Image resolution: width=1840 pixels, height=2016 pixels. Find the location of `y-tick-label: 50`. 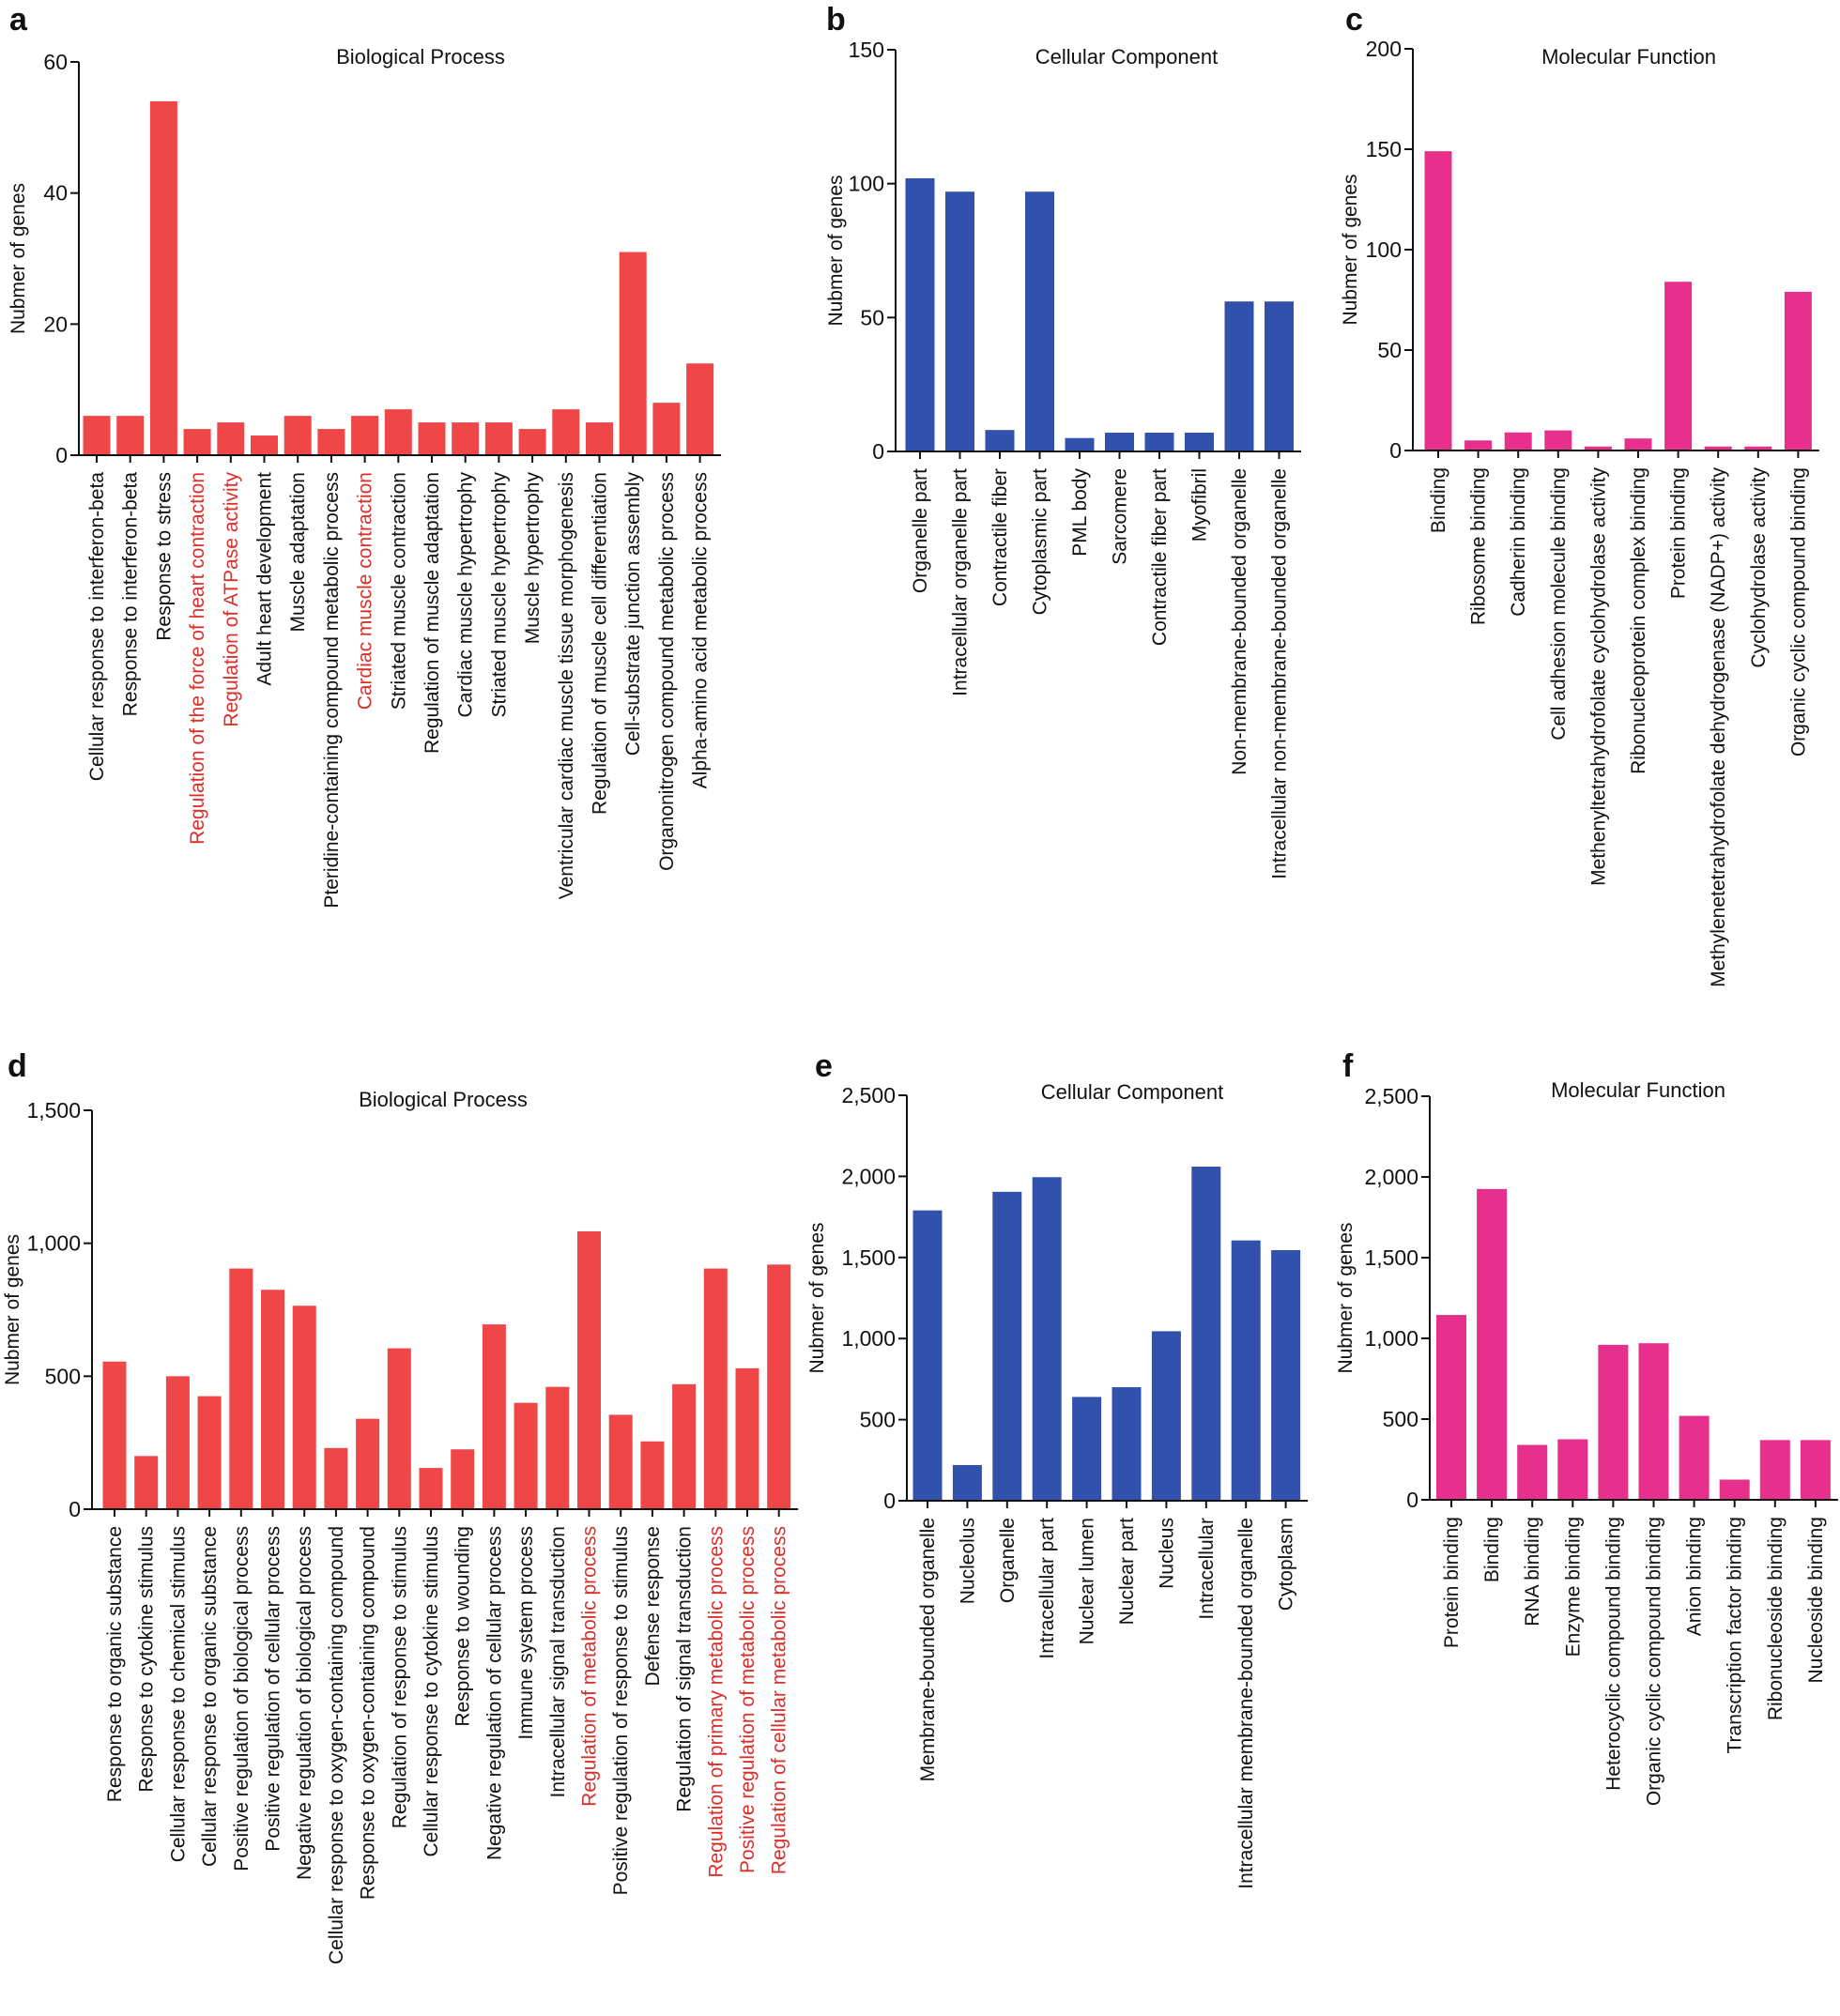

y-tick-label: 50 is located at coordinates (872, 317).